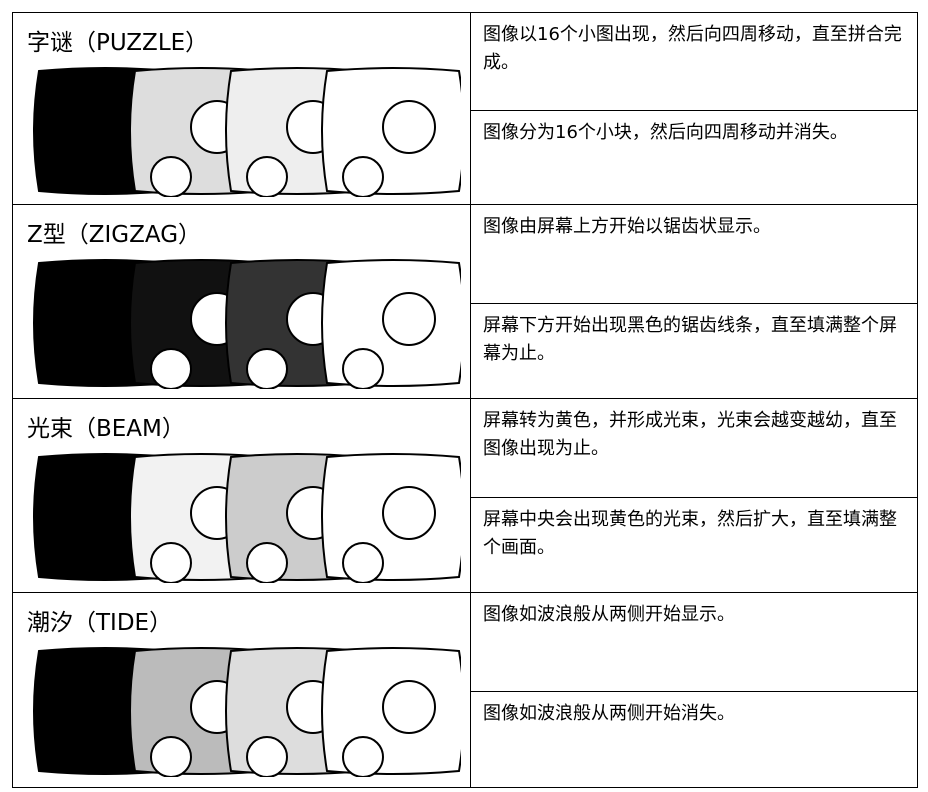 Image resolution: width=928 pixels, height=792 pixels. What do you see at coordinates (692, 48) in the screenshot?
I see `description: 图像以16个小图出现，然后向四周移动，直至拼合完成。` at bounding box center [692, 48].